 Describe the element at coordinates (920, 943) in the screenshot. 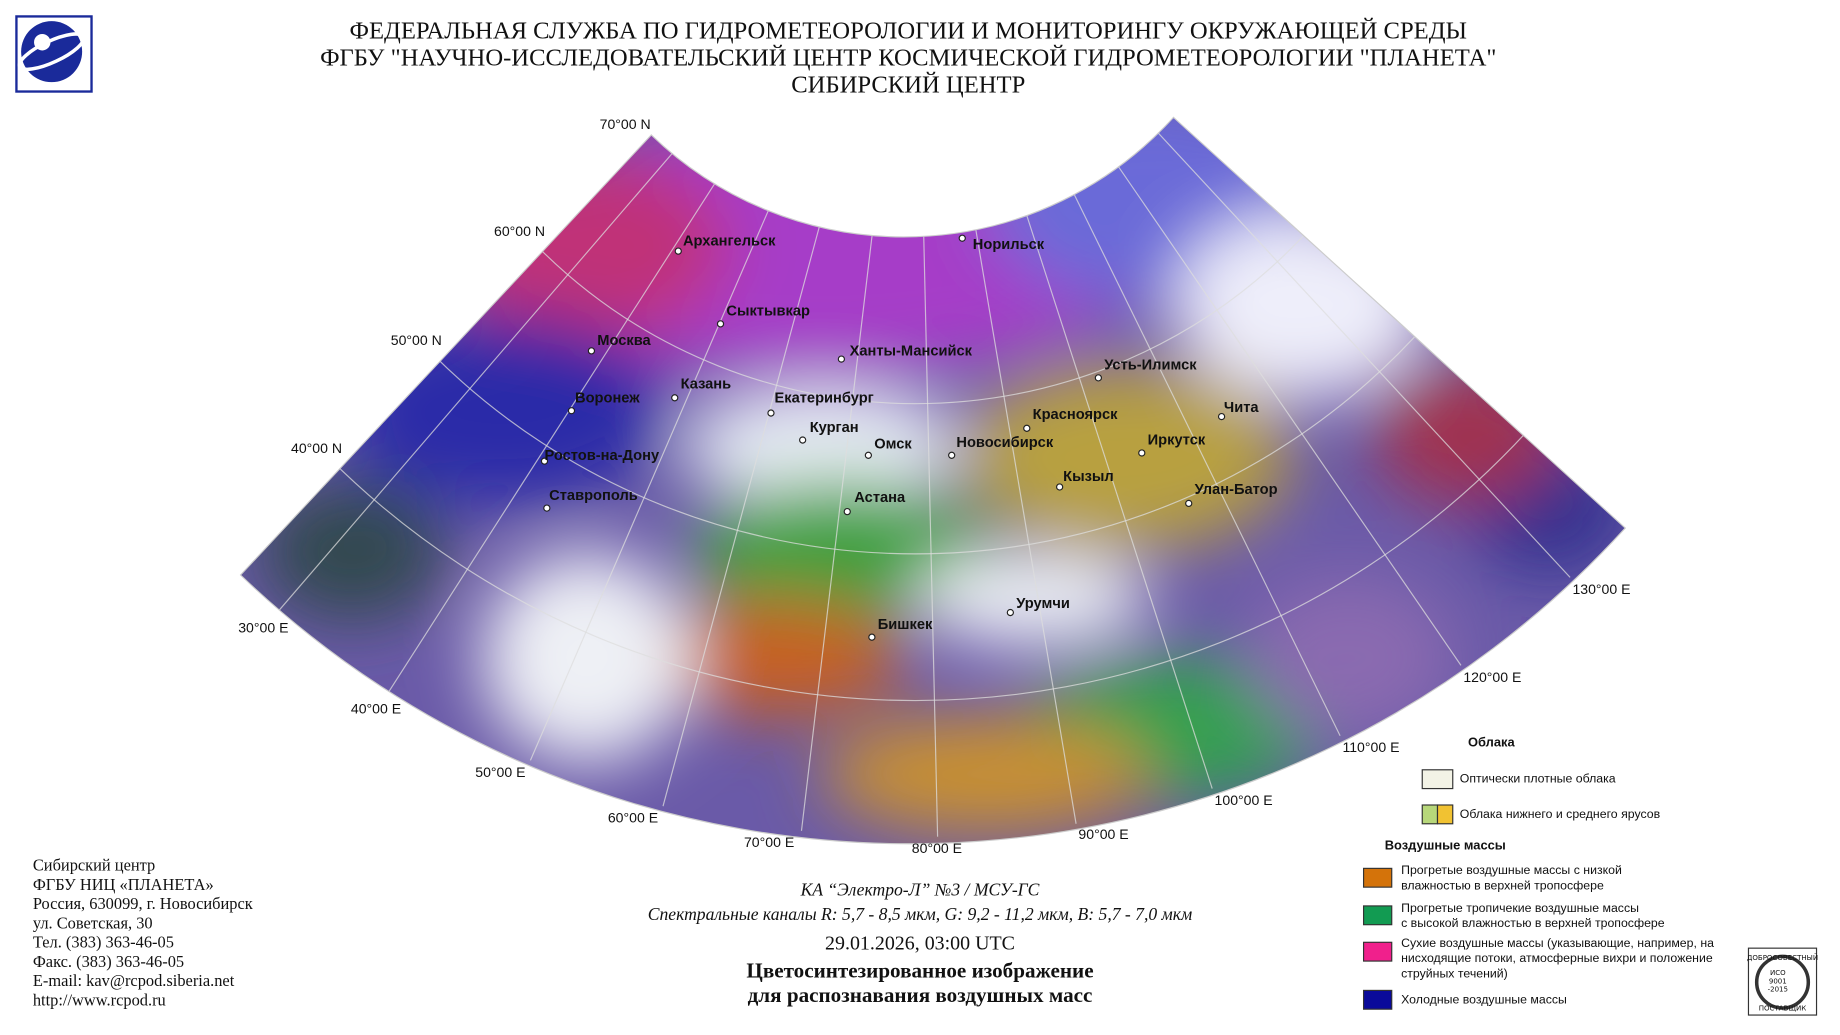

I see `caption-datetime: 29.01.2026, 03:00 UTC` at that location.